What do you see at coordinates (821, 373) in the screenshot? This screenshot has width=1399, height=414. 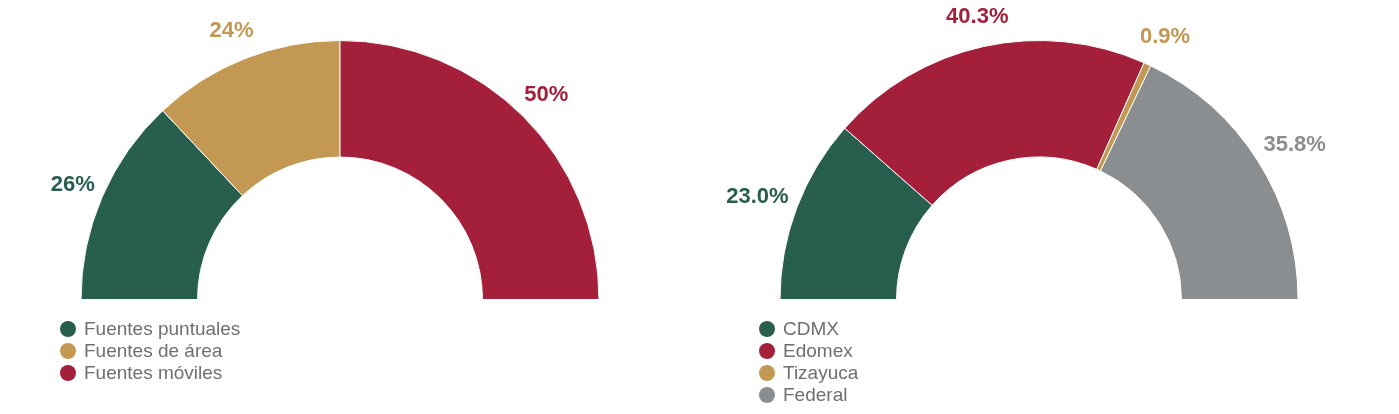 I see `legend-label: Tizayuca` at bounding box center [821, 373].